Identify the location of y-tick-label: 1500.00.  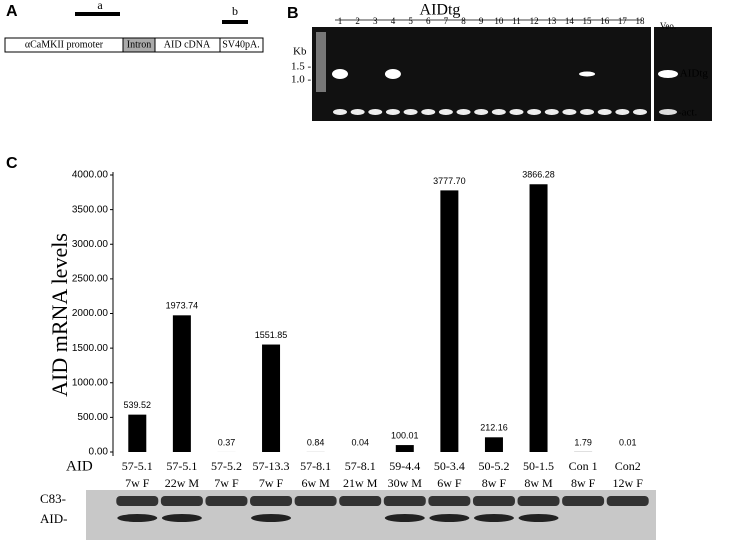
(90, 348).